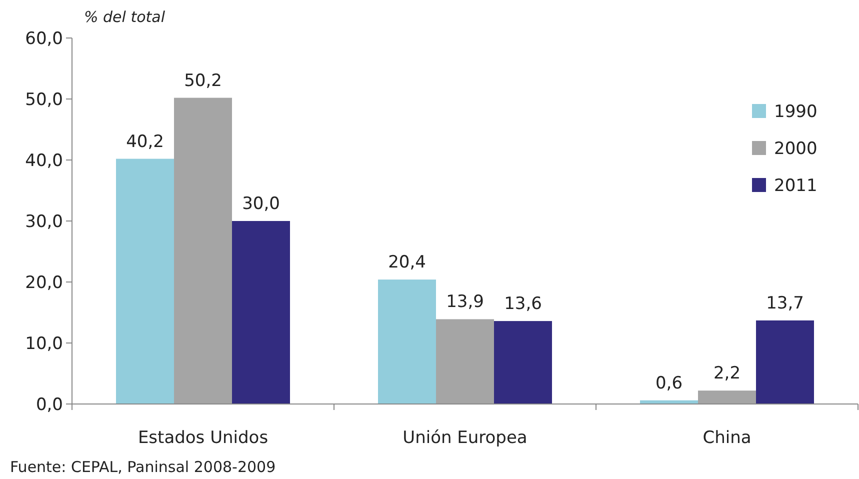  I want to click on y-tick-label: 0,0, so click(49, 404).